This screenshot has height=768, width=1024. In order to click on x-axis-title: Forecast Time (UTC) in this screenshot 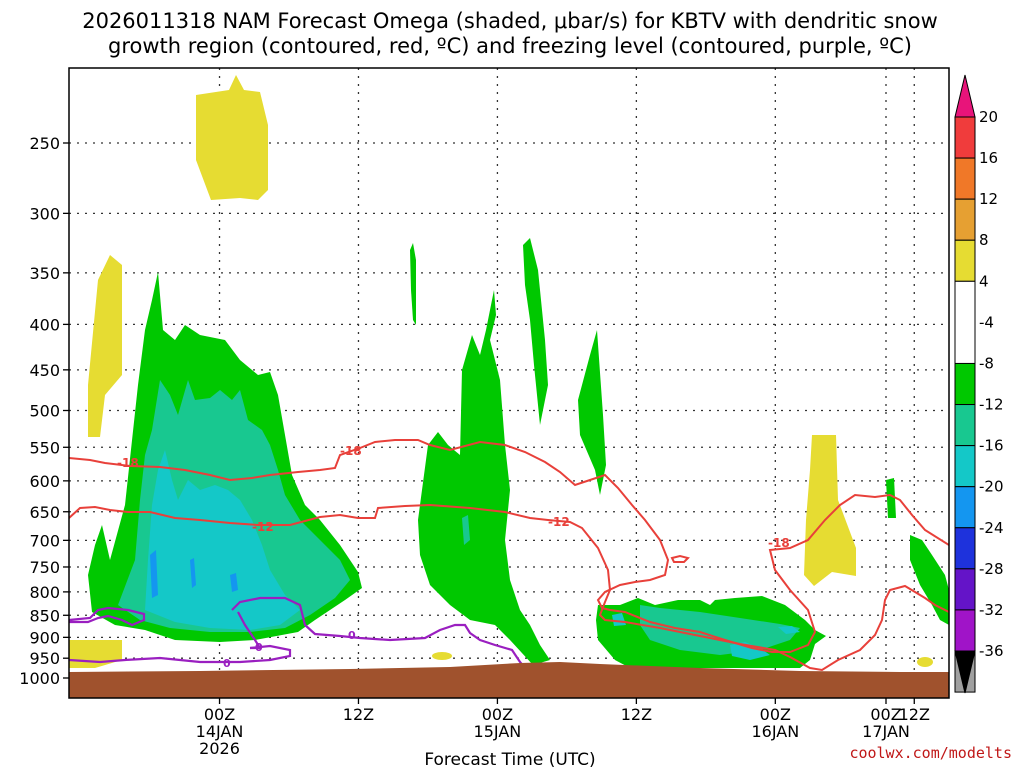, I will do `click(509, 759)`.